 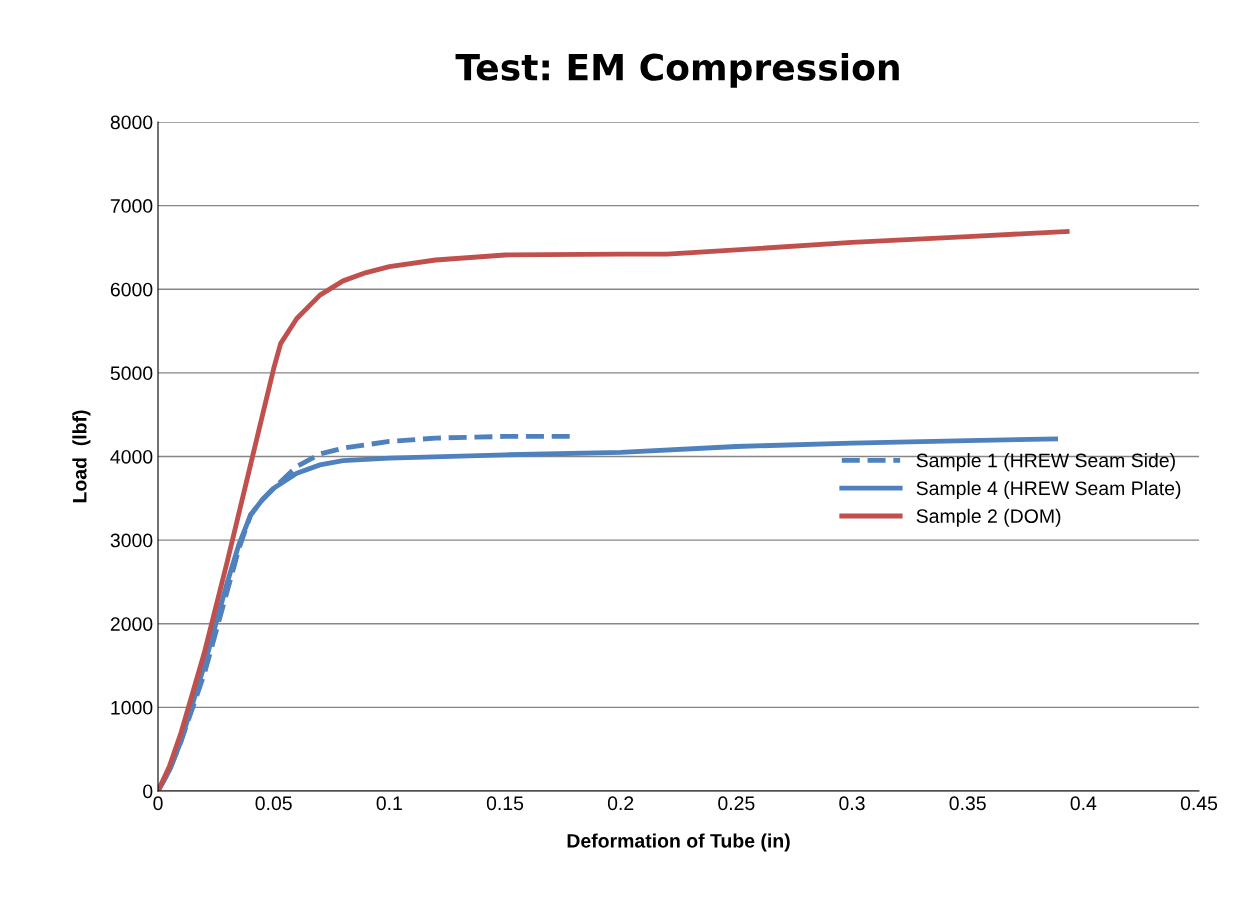 I want to click on x-tick-label: 0, so click(x=158, y=803).